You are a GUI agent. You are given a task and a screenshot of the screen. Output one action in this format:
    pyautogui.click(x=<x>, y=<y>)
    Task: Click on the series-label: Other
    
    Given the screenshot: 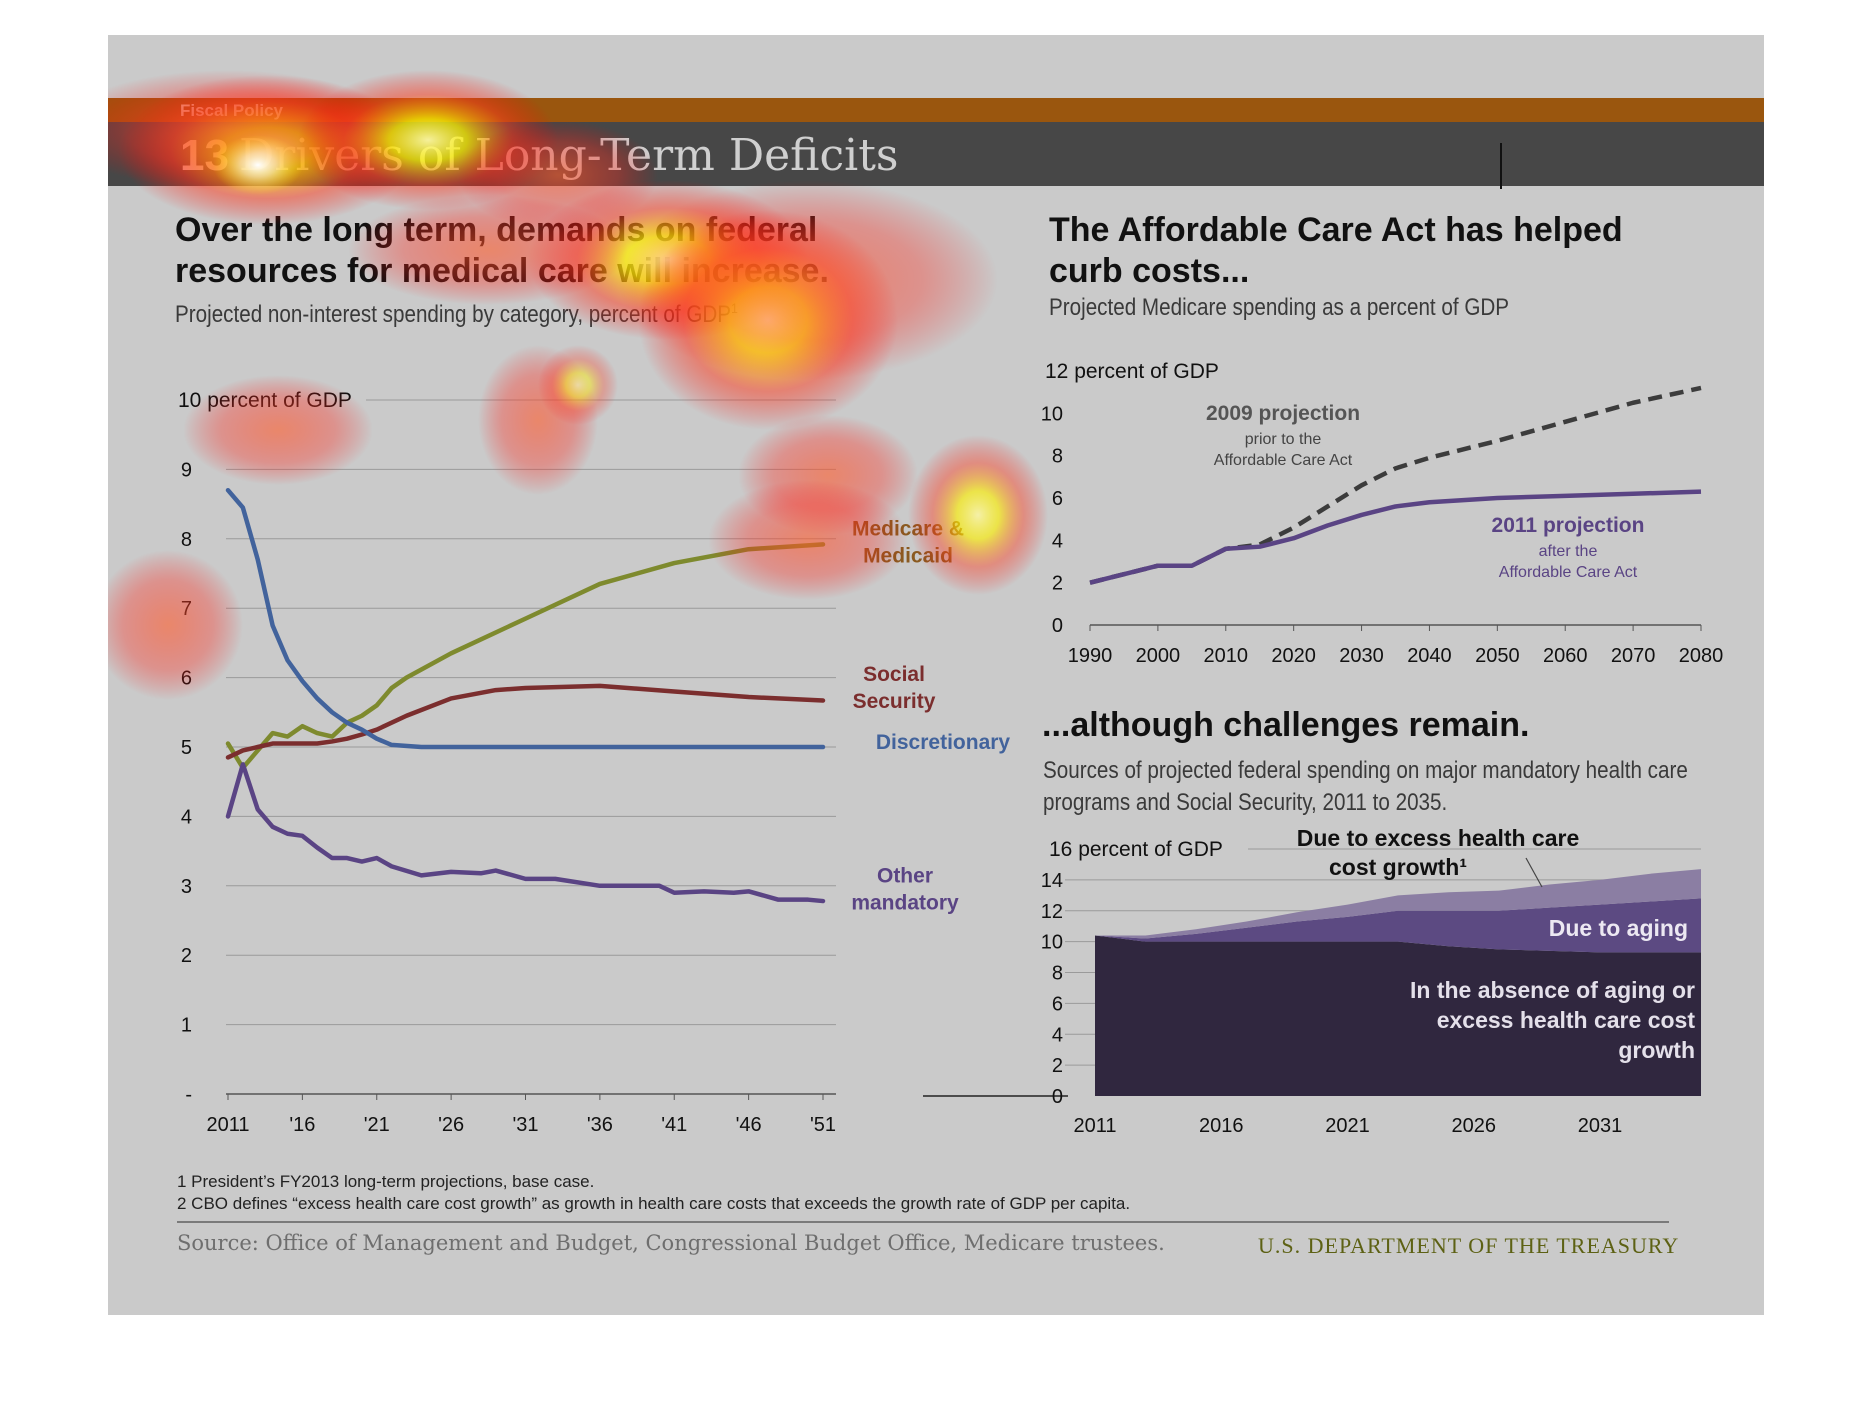 What is the action you would take?
    pyautogui.click(x=905, y=875)
    